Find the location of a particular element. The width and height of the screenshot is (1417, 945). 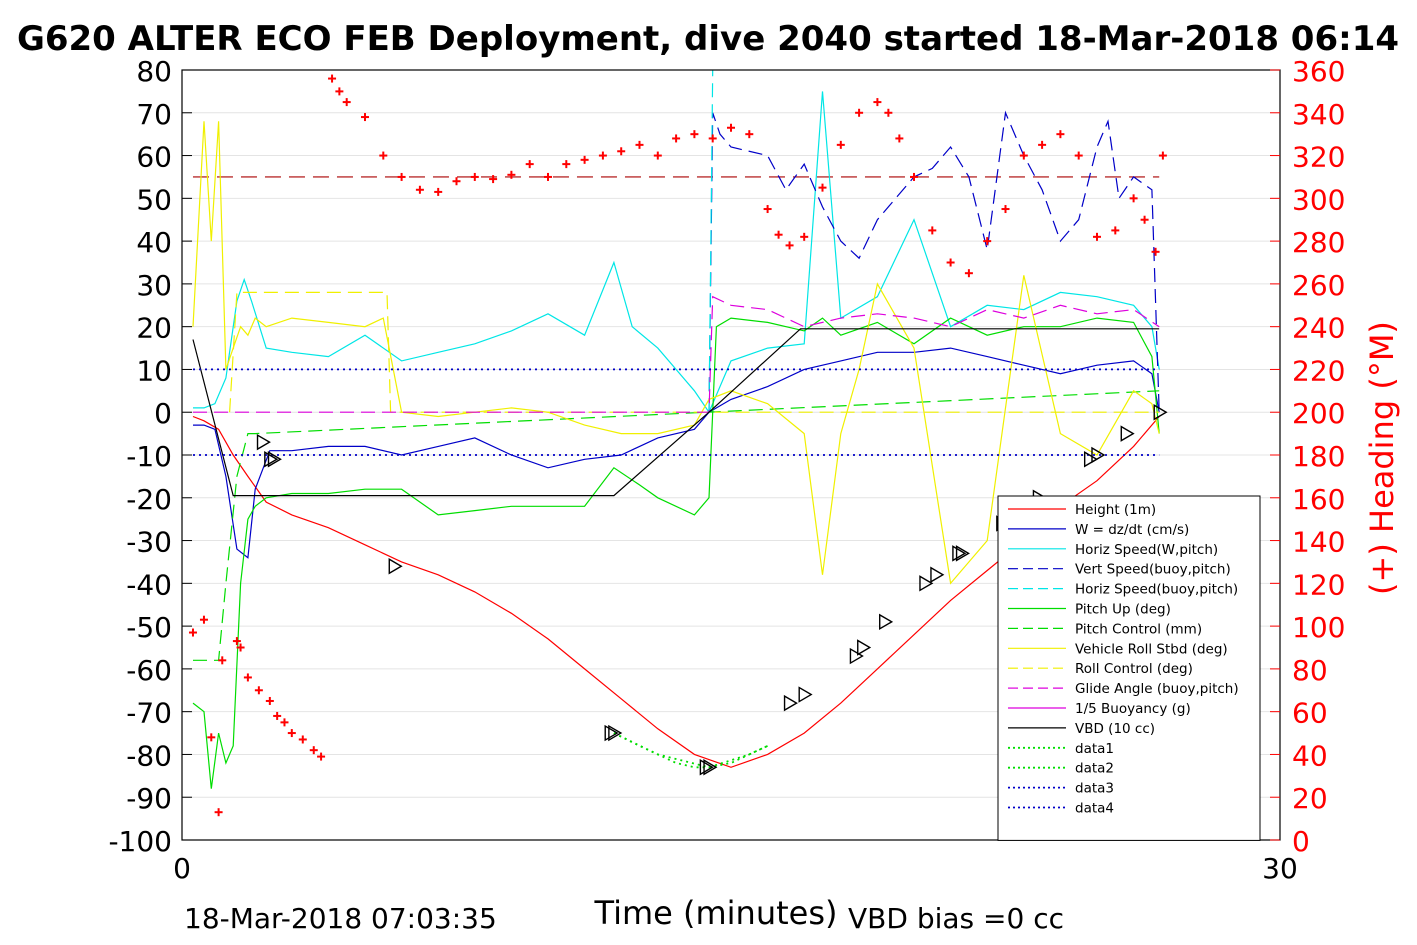

y-tick-label: 40 is located at coordinates (154, 242).